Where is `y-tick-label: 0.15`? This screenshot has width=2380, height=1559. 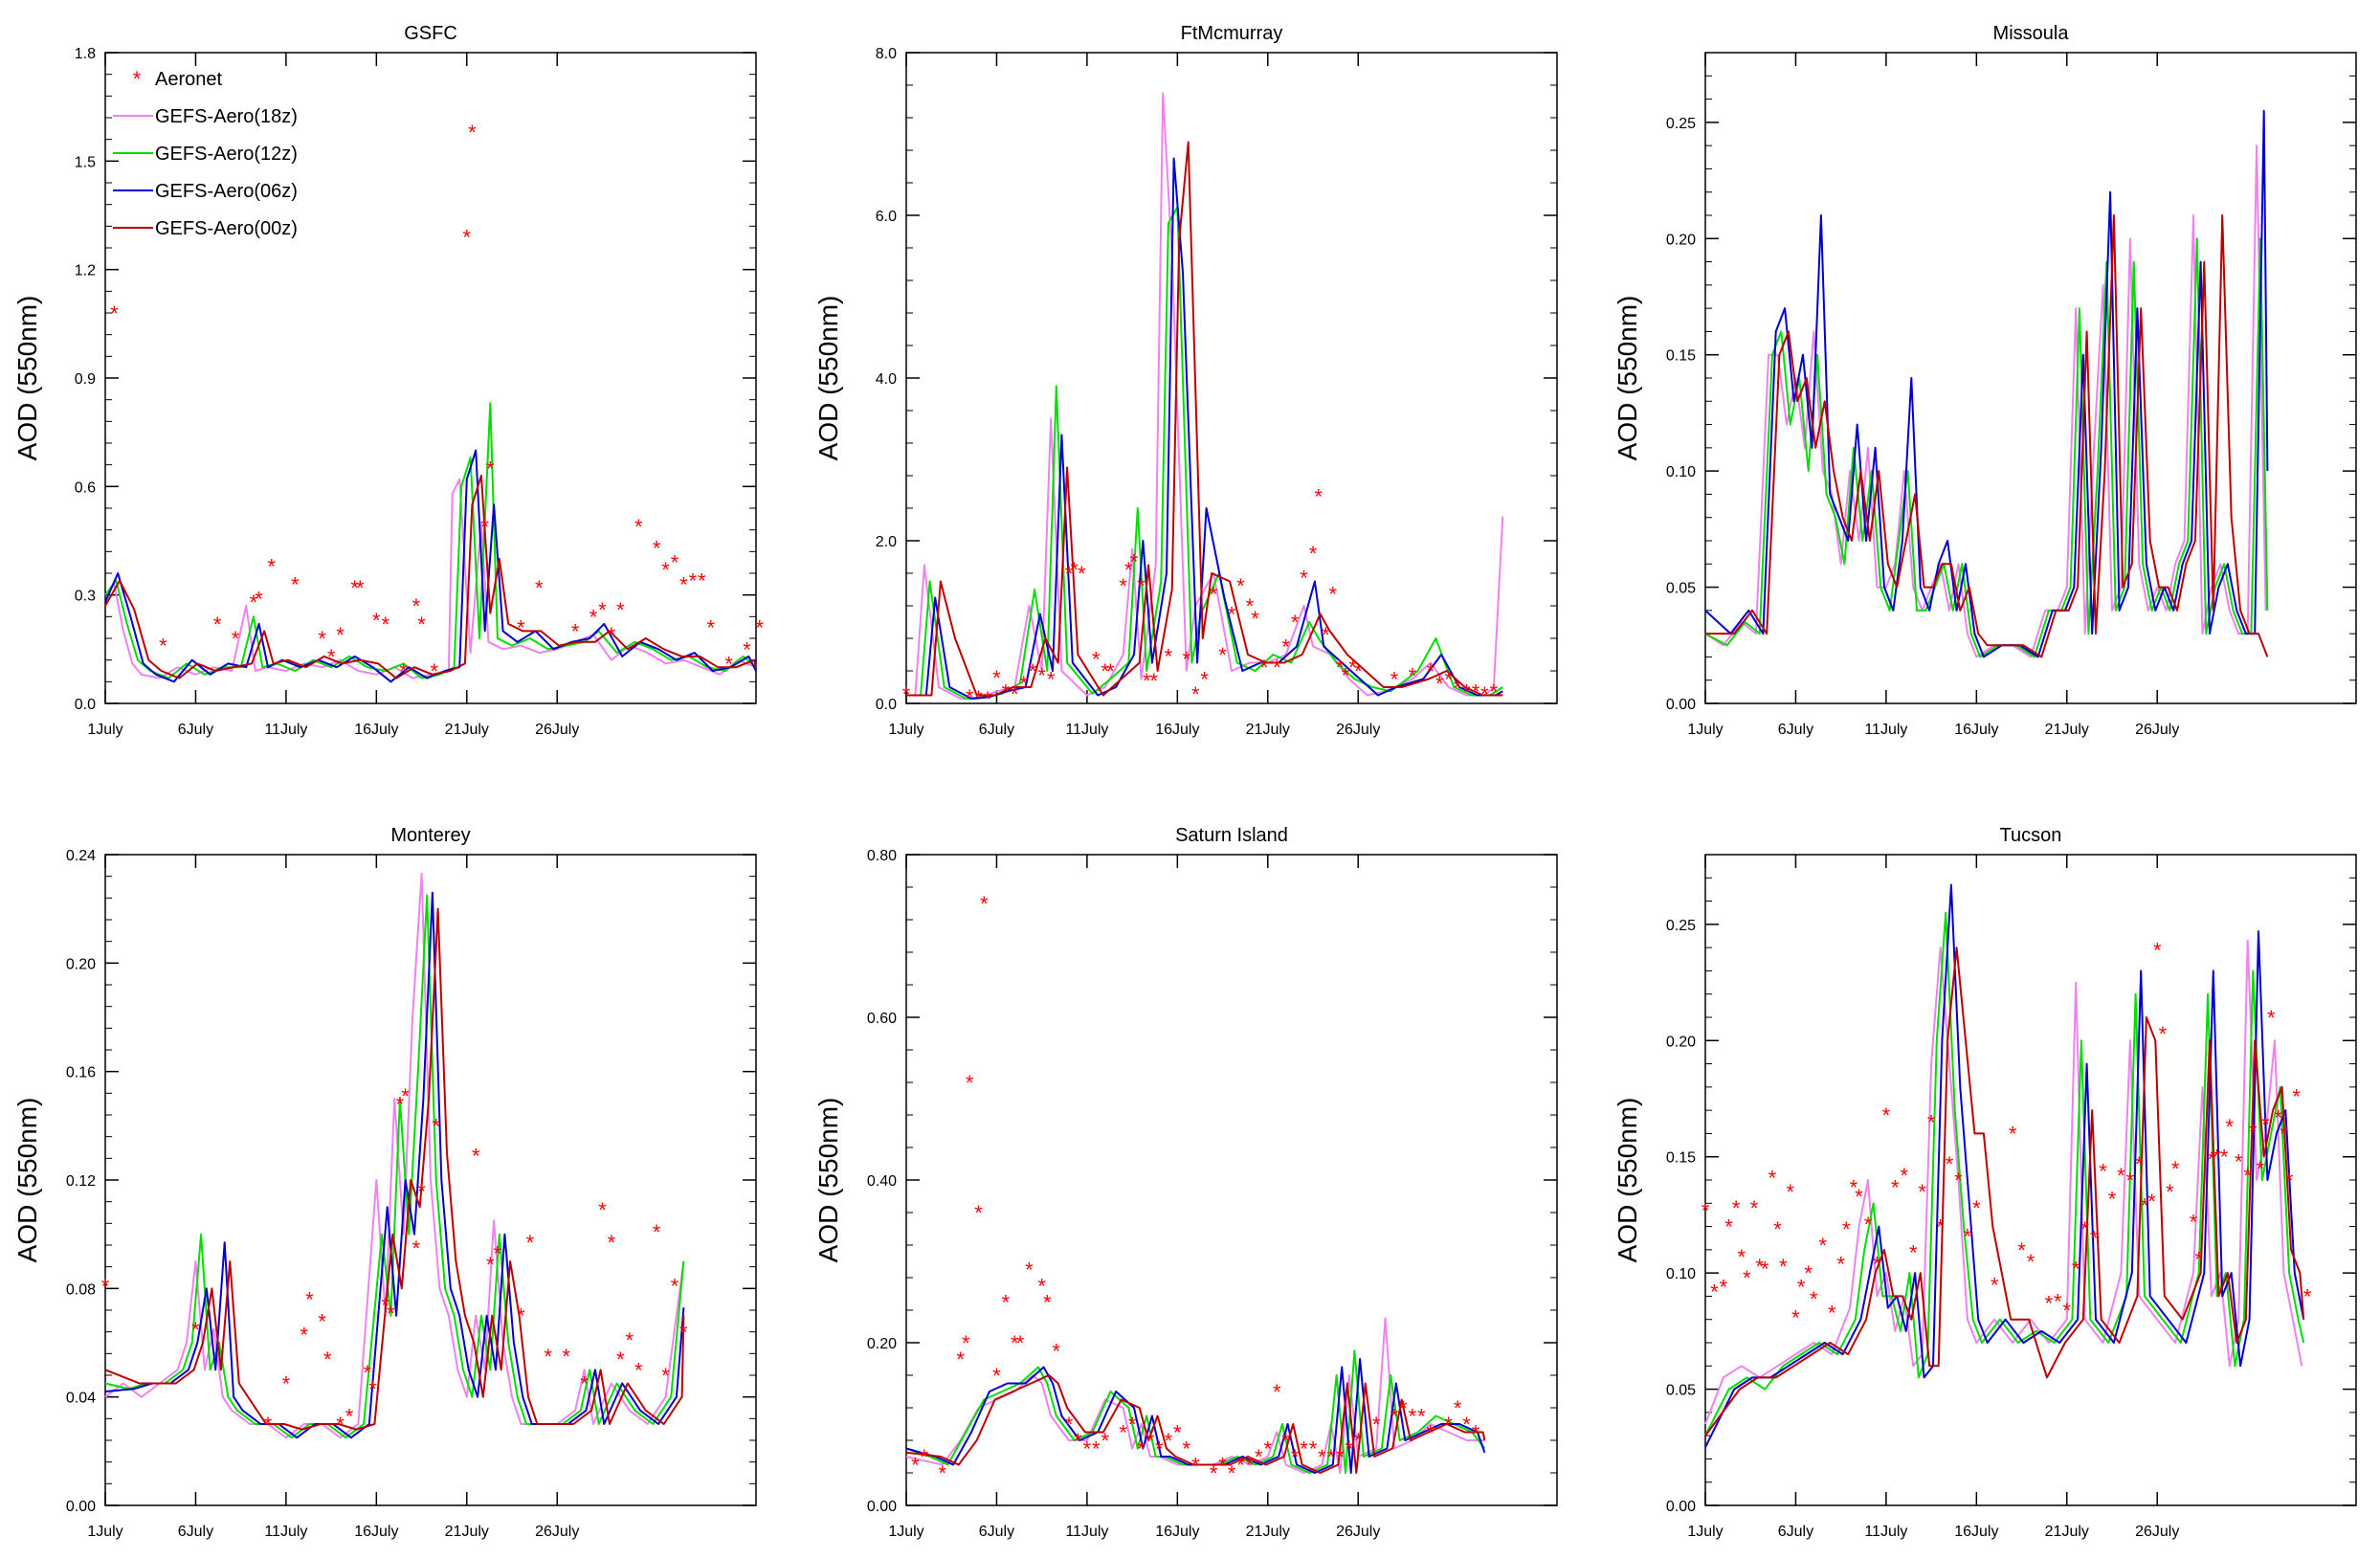 y-tick-label: 0.15 is located at coordinates (1681, 1158).